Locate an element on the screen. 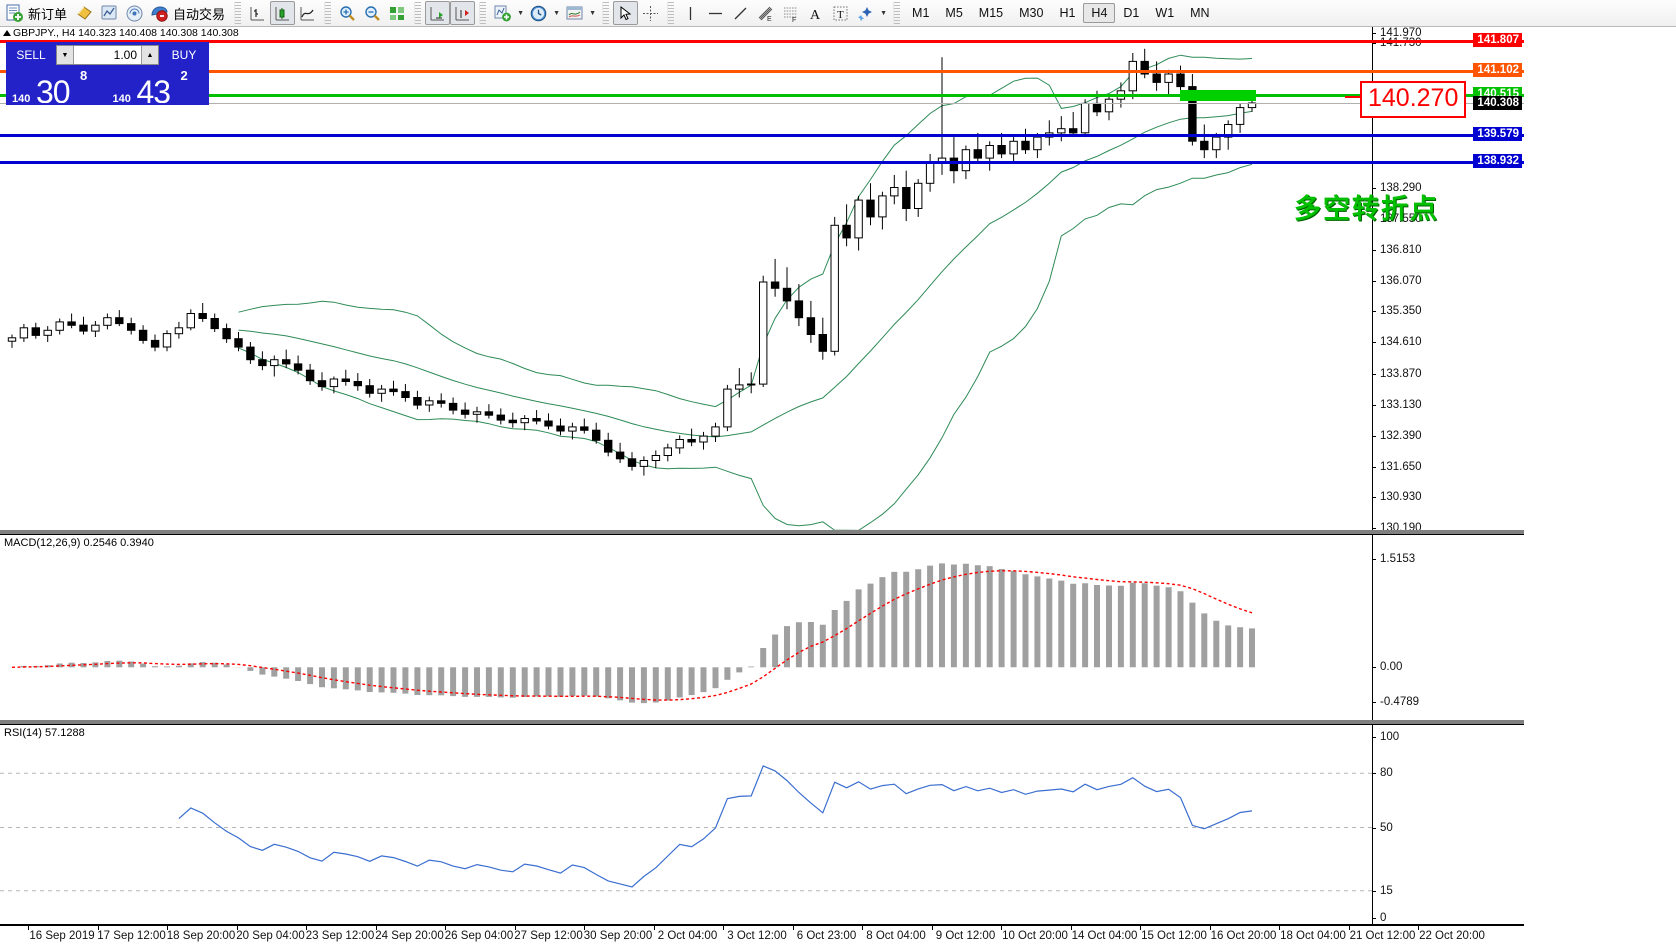  price-tick: 130.930 is located at coordinates (1448, 497).